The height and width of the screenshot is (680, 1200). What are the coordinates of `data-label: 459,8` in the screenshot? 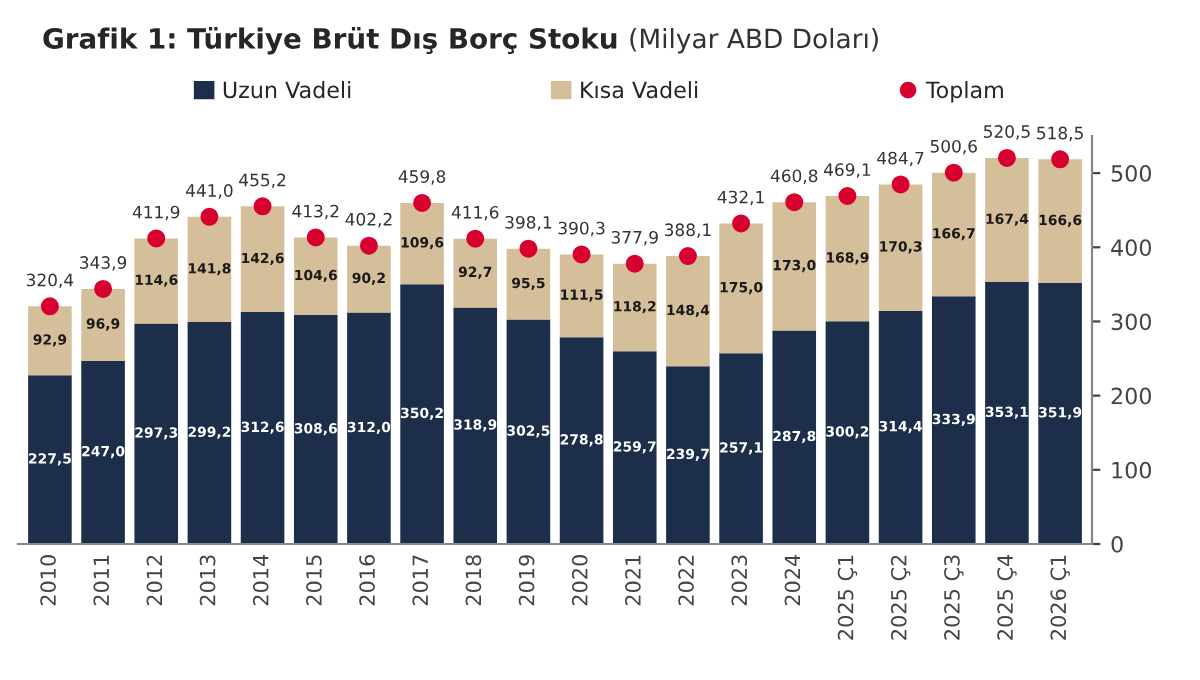 It's located at (422, 177).